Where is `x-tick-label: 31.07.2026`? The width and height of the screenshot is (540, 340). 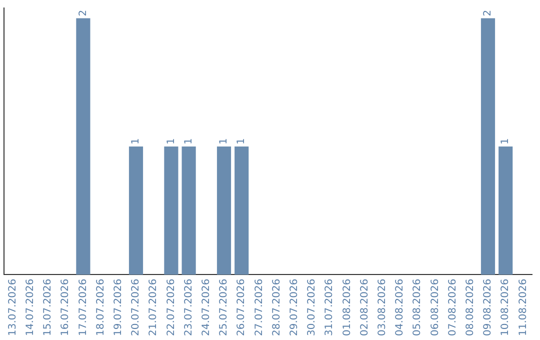 x-tick-label: 31.07.2026 is located at coordinates (330, 307).